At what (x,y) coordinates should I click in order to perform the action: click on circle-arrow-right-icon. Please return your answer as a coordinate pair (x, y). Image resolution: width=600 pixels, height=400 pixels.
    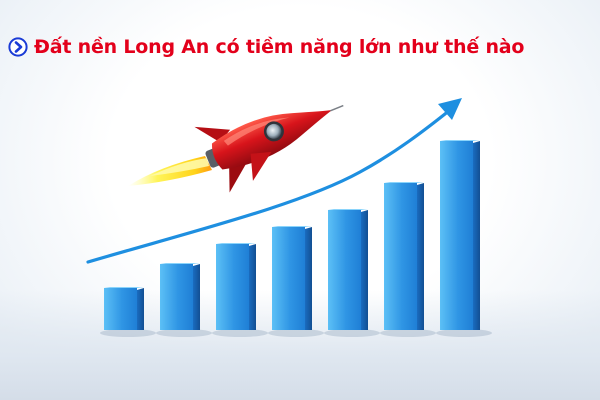
    Looking at the image, I should click on (18, 47).